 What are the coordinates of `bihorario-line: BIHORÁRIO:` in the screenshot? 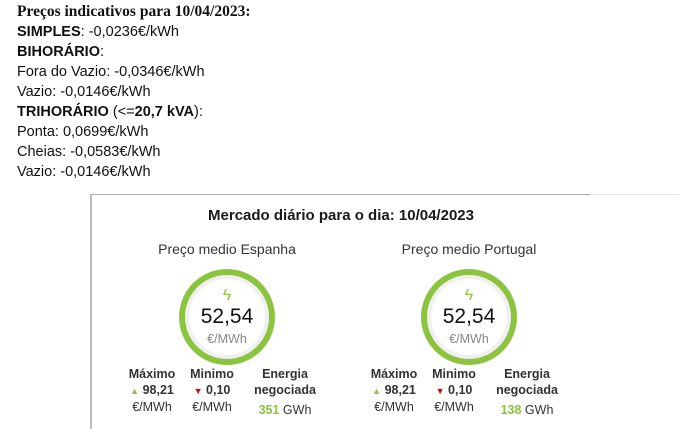 It's located at (61, 52).